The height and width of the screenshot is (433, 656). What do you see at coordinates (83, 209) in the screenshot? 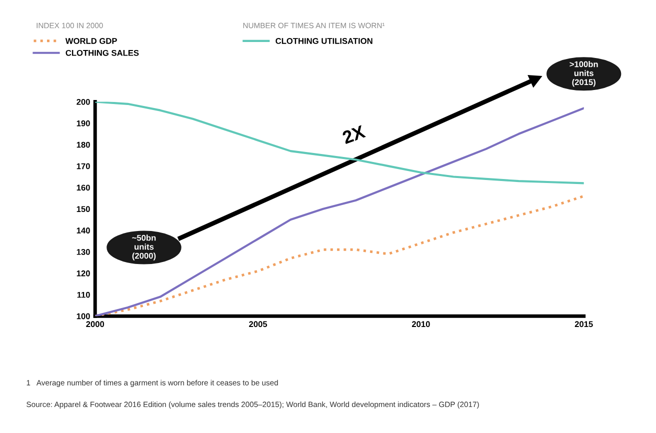
I see `y-tick-label: 150` at bounding box center [83, 209].